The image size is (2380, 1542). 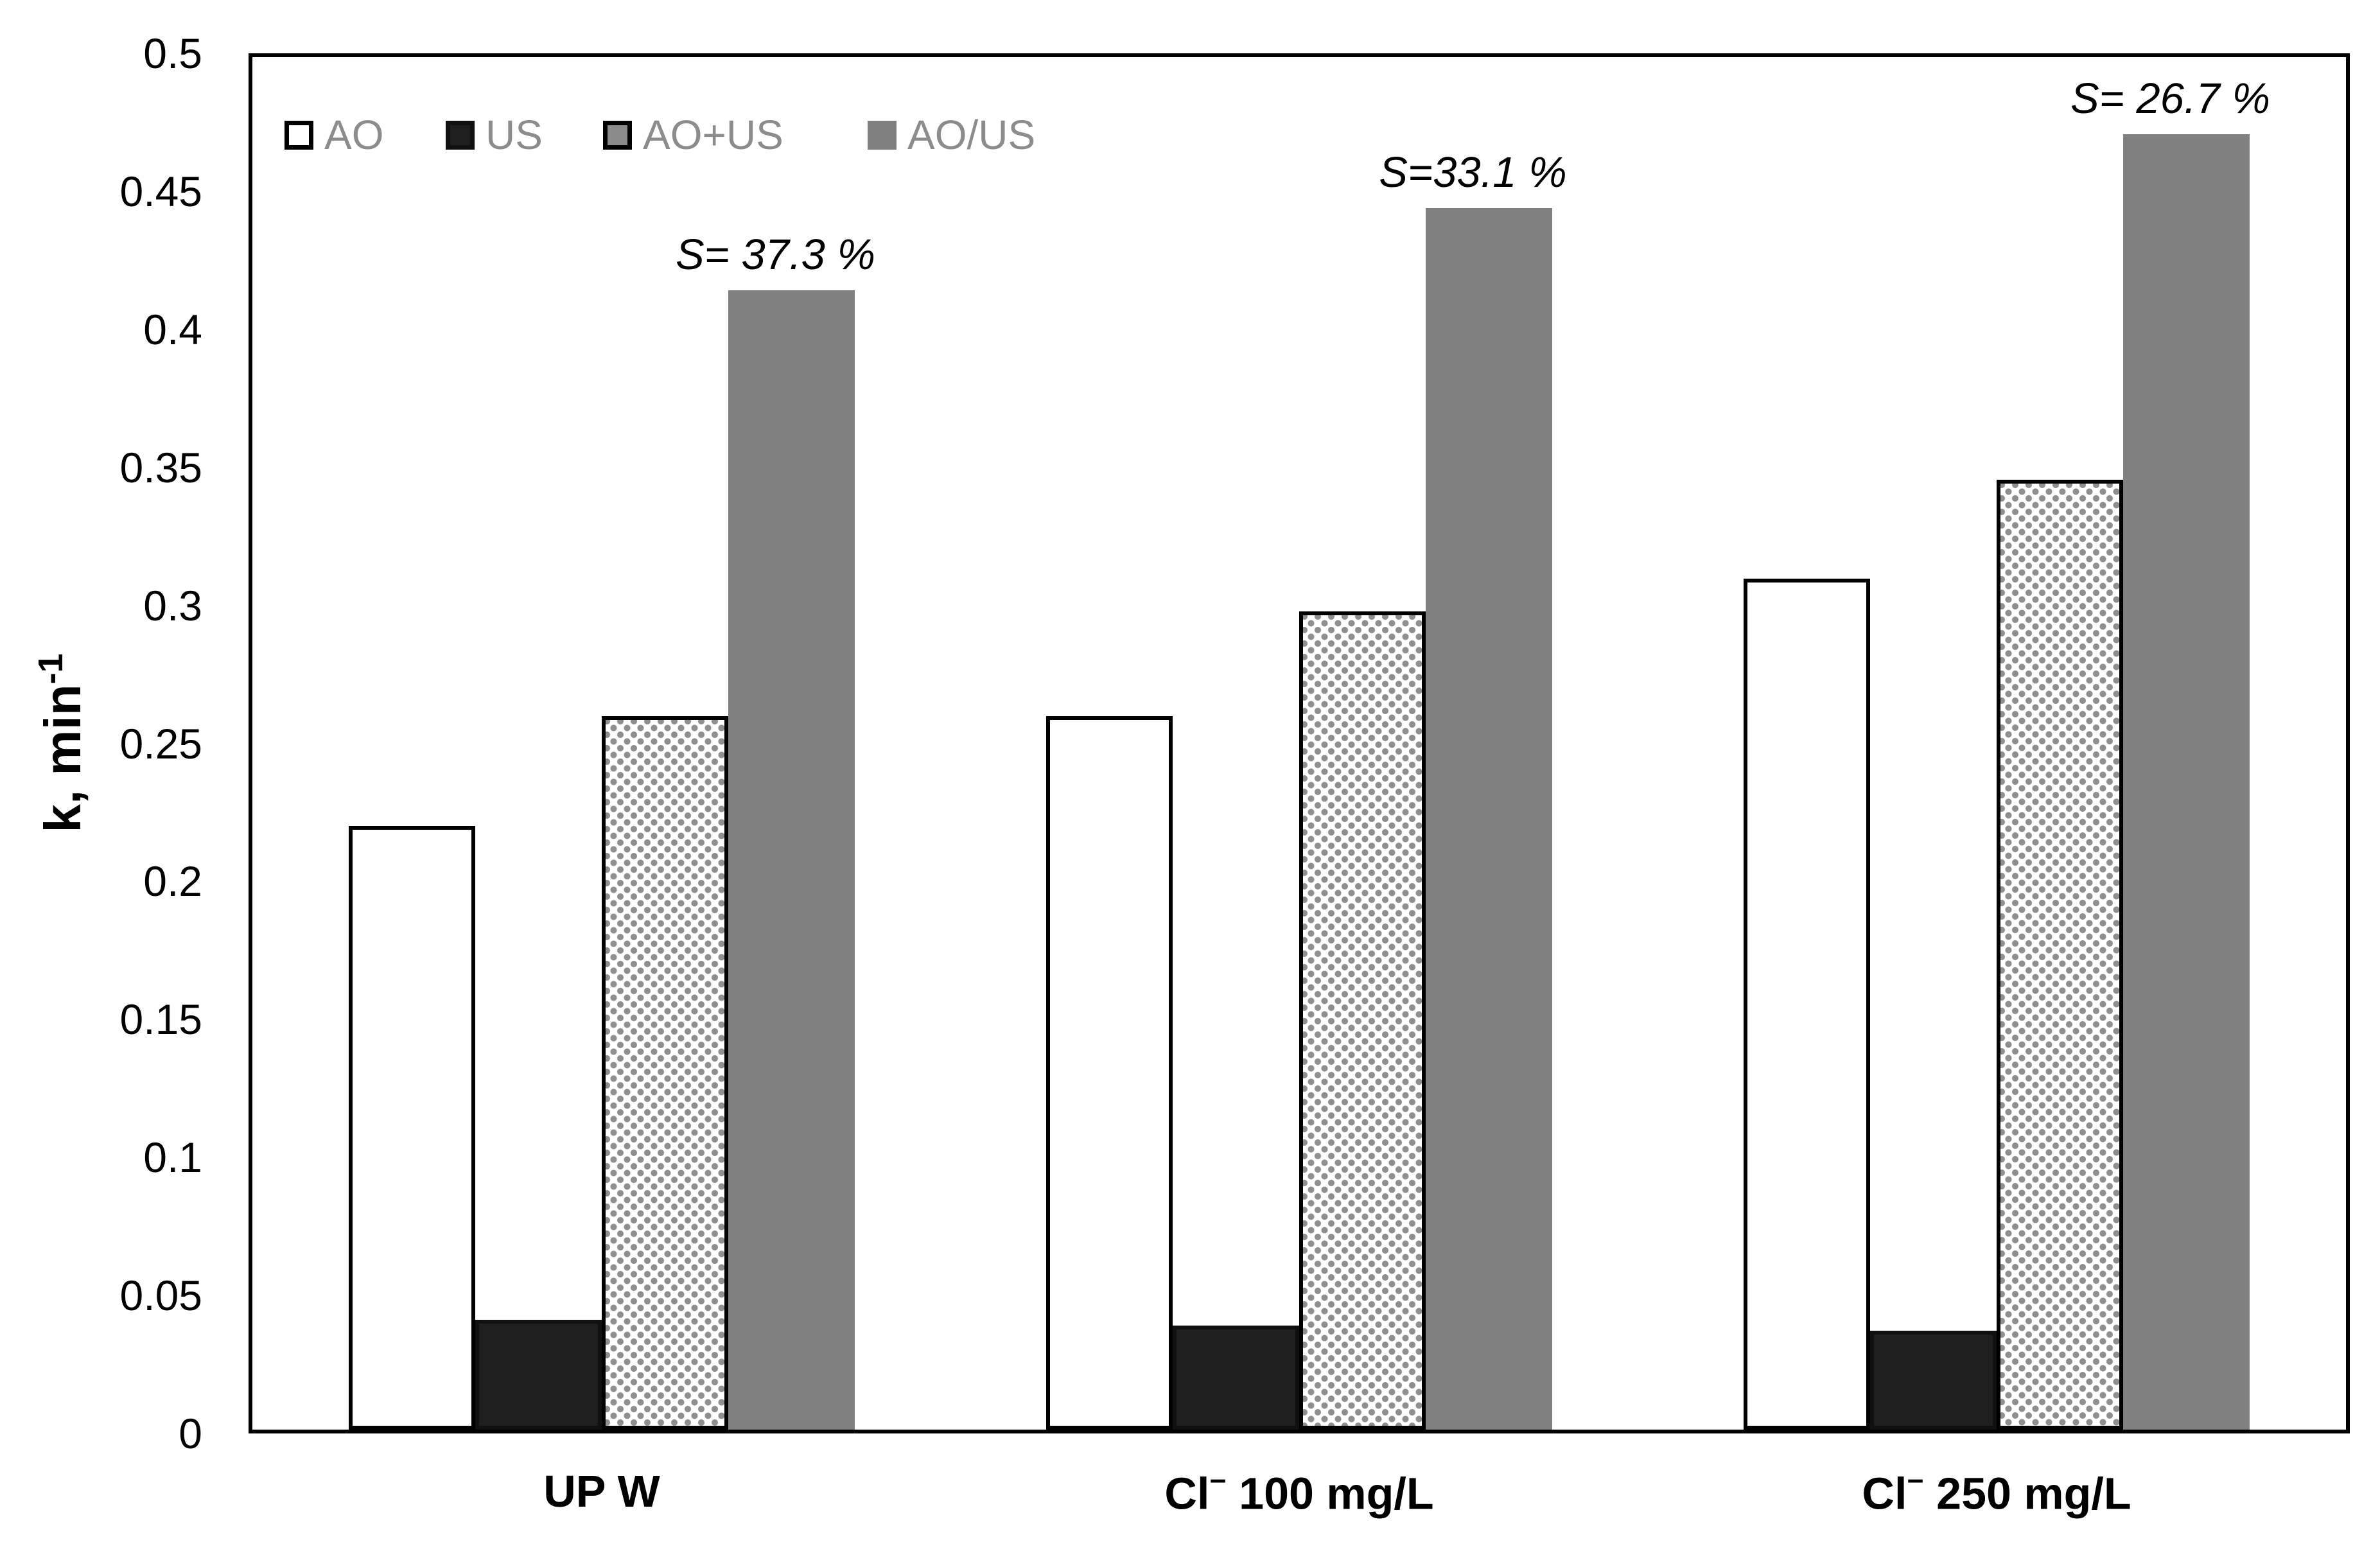 I want to click on legend-item-ao-us: AO+US, so click(x=693, y=134).